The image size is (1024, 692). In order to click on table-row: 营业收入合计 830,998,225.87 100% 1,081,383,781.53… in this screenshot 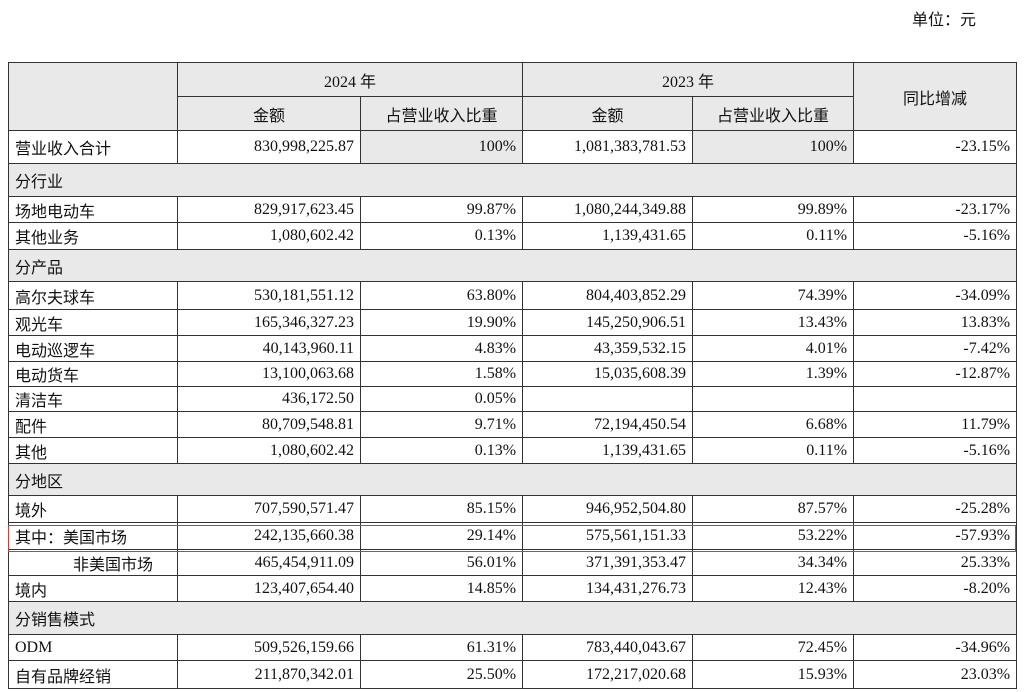, I will do `click(513, 147)`.